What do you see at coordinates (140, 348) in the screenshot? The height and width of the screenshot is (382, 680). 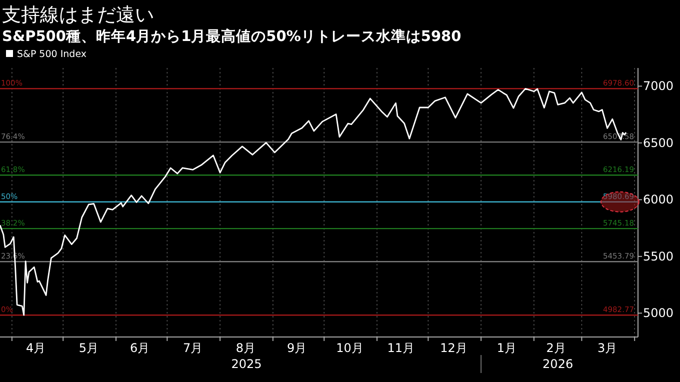 I see `x-tick-label: 6月` at bounding box center [140, 348].